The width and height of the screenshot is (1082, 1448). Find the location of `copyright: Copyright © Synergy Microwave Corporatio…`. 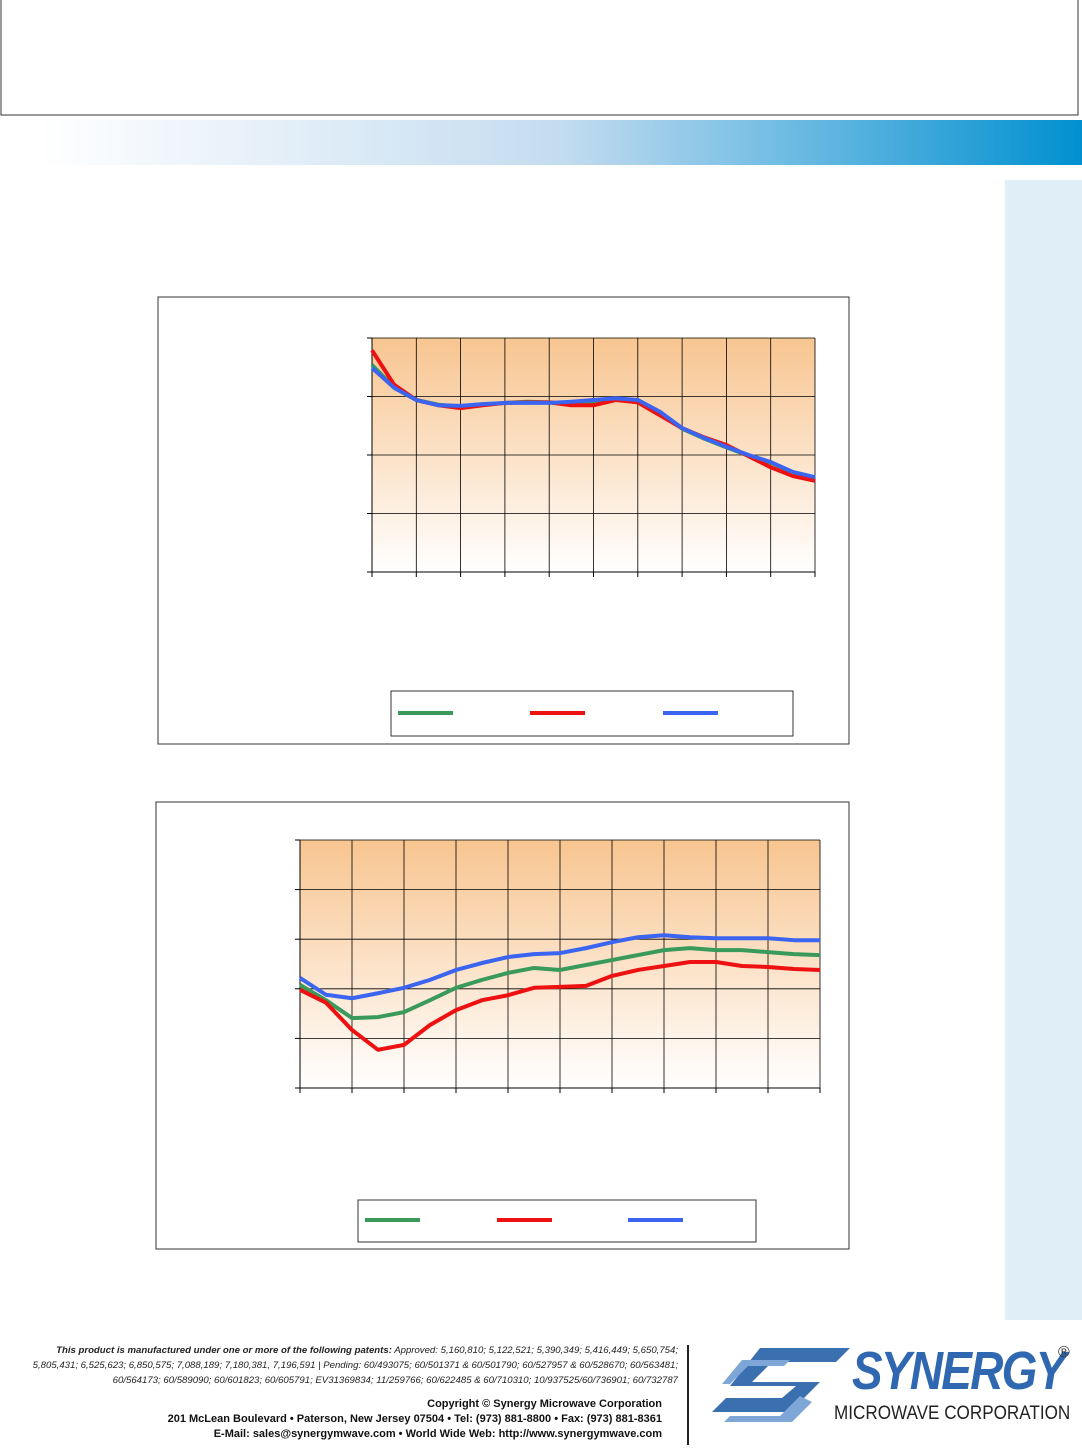

copyright: Copyright © Synergy Microwave Corporatio… is located at coordinates (544, 1404).